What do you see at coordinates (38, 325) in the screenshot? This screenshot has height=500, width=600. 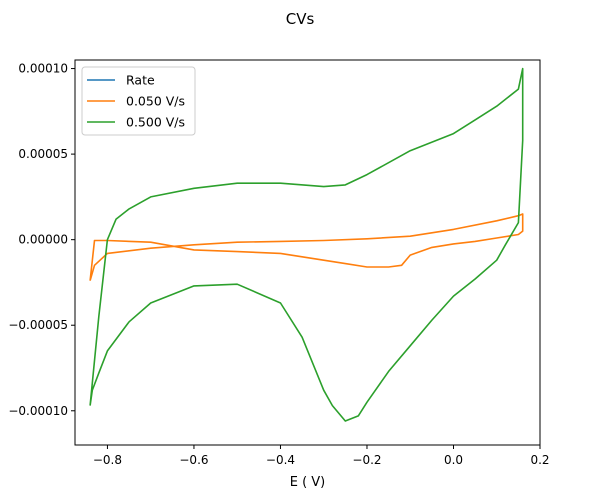 I see `y-tick-label: −0.00005` at bounding box center [38, 325].